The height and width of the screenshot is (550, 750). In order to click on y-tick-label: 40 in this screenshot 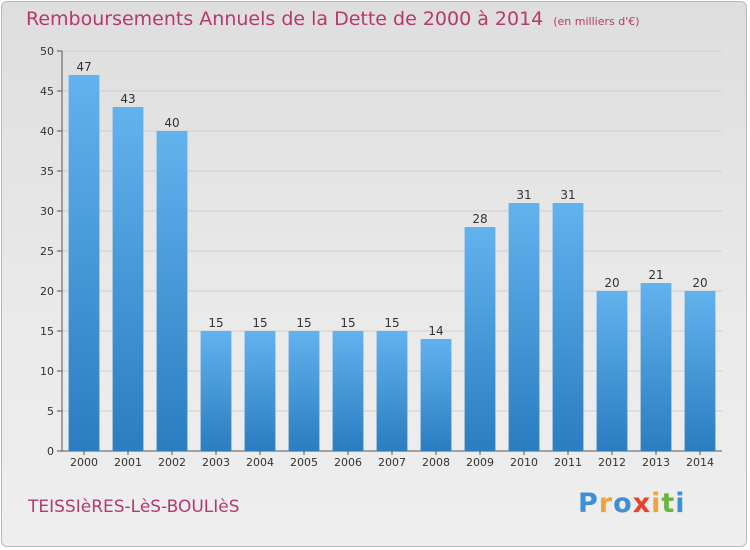, I will do `click(47, 131)`.